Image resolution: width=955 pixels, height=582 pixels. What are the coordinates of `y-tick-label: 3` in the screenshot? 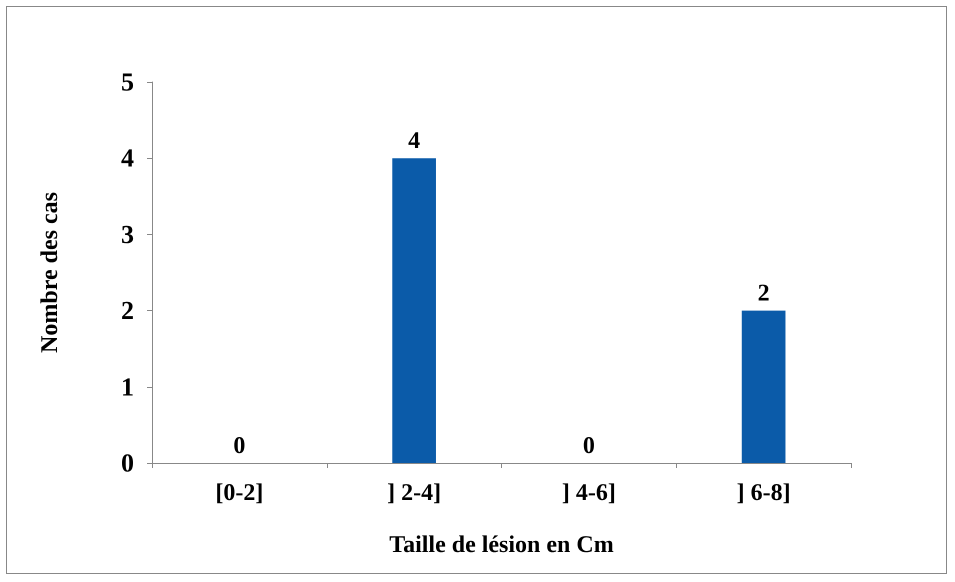 It's located at (127, 234).